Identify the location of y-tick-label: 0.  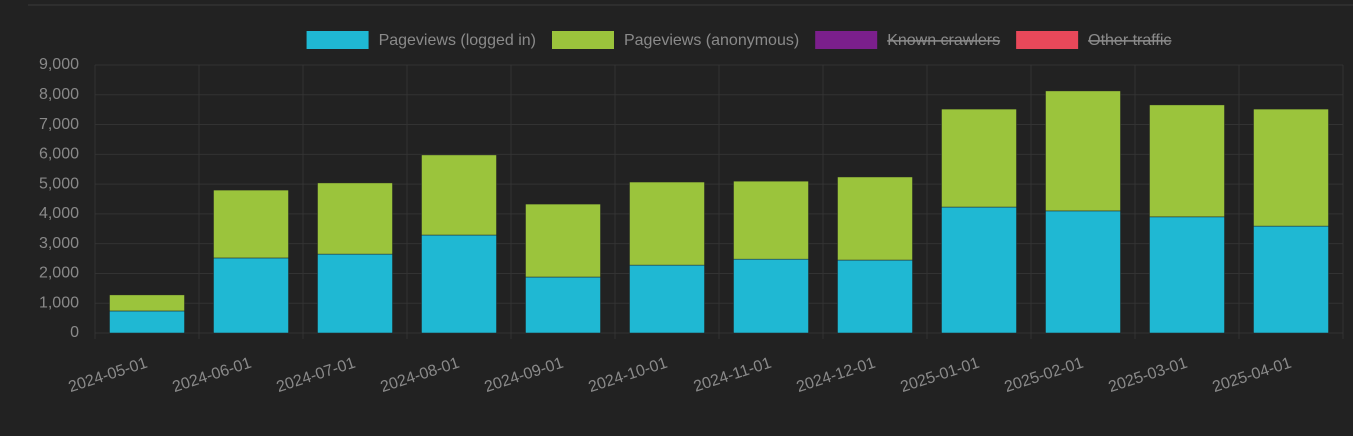
(74, 332).